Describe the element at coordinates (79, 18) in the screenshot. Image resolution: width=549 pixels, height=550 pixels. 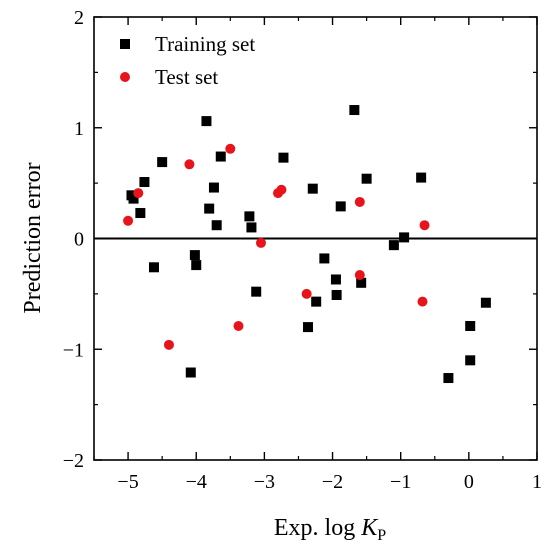
I see `y-tick-label: 2` at that location.